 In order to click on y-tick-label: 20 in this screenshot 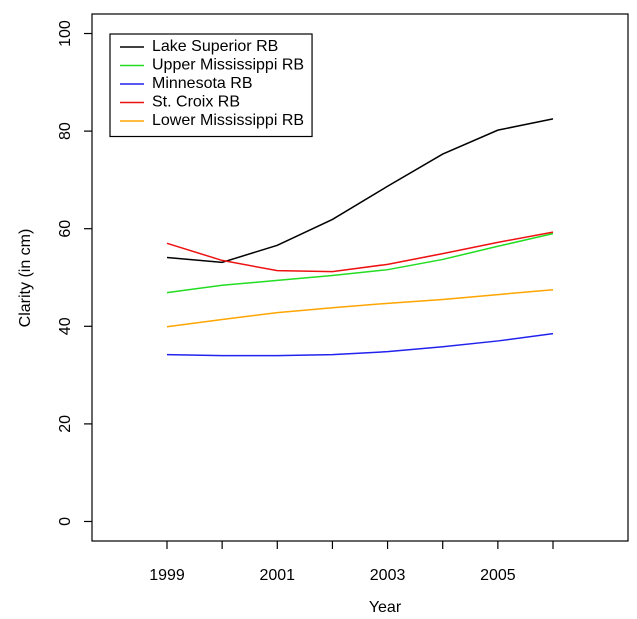, I will do `click(65, 424)`.